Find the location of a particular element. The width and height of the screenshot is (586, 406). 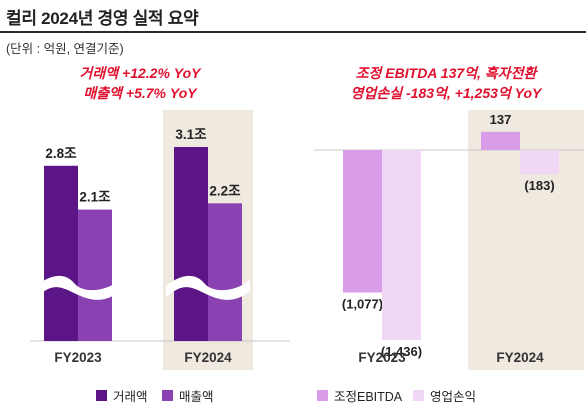

legend-label-revenue: 매출액 is located at coordinates (196, 397).